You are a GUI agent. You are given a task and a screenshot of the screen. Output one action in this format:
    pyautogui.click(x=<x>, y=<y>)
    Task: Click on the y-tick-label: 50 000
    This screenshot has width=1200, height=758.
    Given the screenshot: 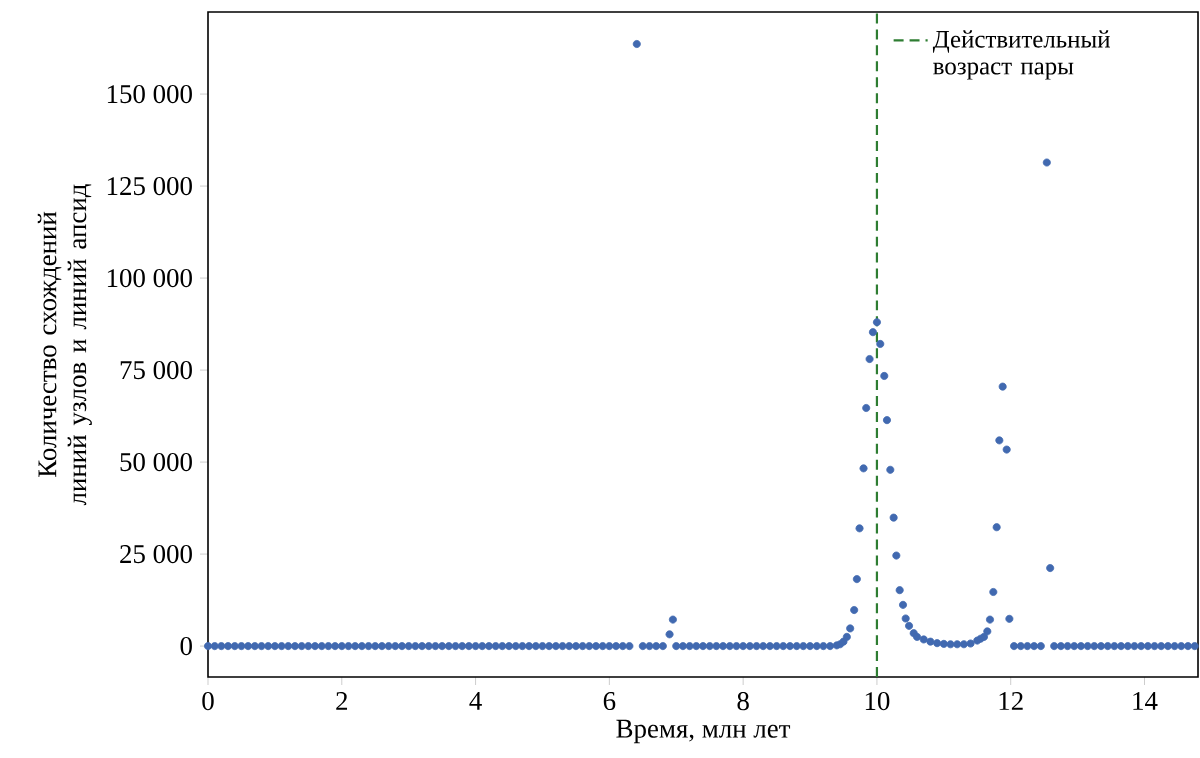 What is the action you would take?
    pyautogui.click(x=156, y=462)
    